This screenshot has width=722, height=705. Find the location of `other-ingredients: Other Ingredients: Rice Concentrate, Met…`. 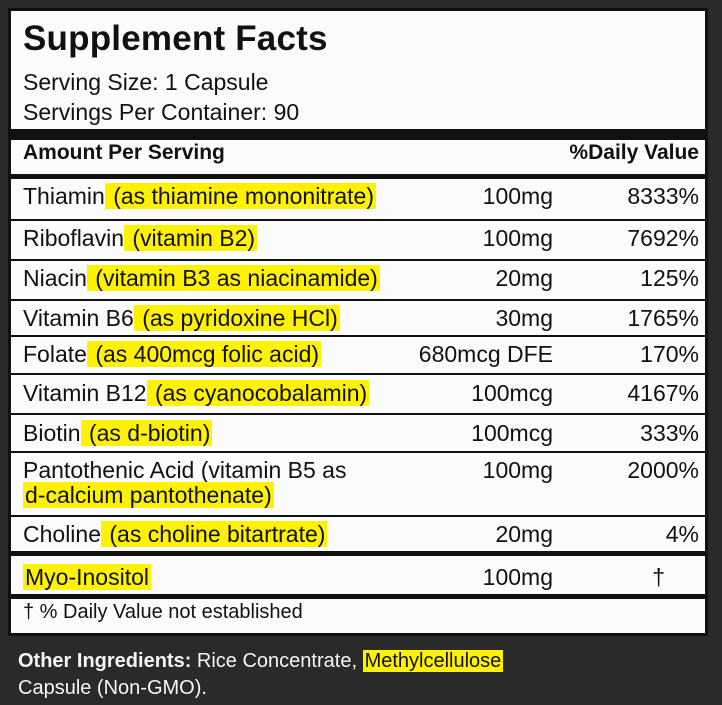

other-ingredients: Other Ingredients: Rice Concentrate, Met… is located at coordinates (363, 675).